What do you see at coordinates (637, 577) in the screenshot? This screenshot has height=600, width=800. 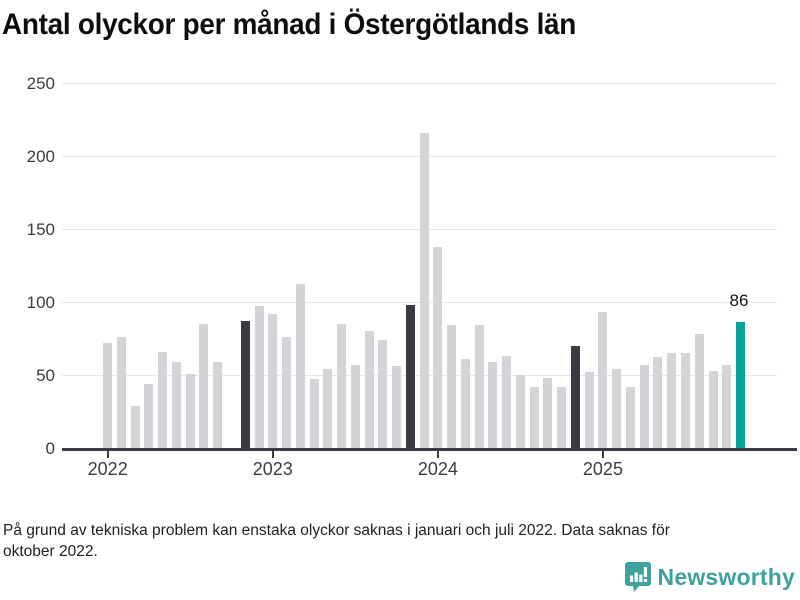 I see `newsworthy-bubble-chart-icon` at bounding box center [637, 577].